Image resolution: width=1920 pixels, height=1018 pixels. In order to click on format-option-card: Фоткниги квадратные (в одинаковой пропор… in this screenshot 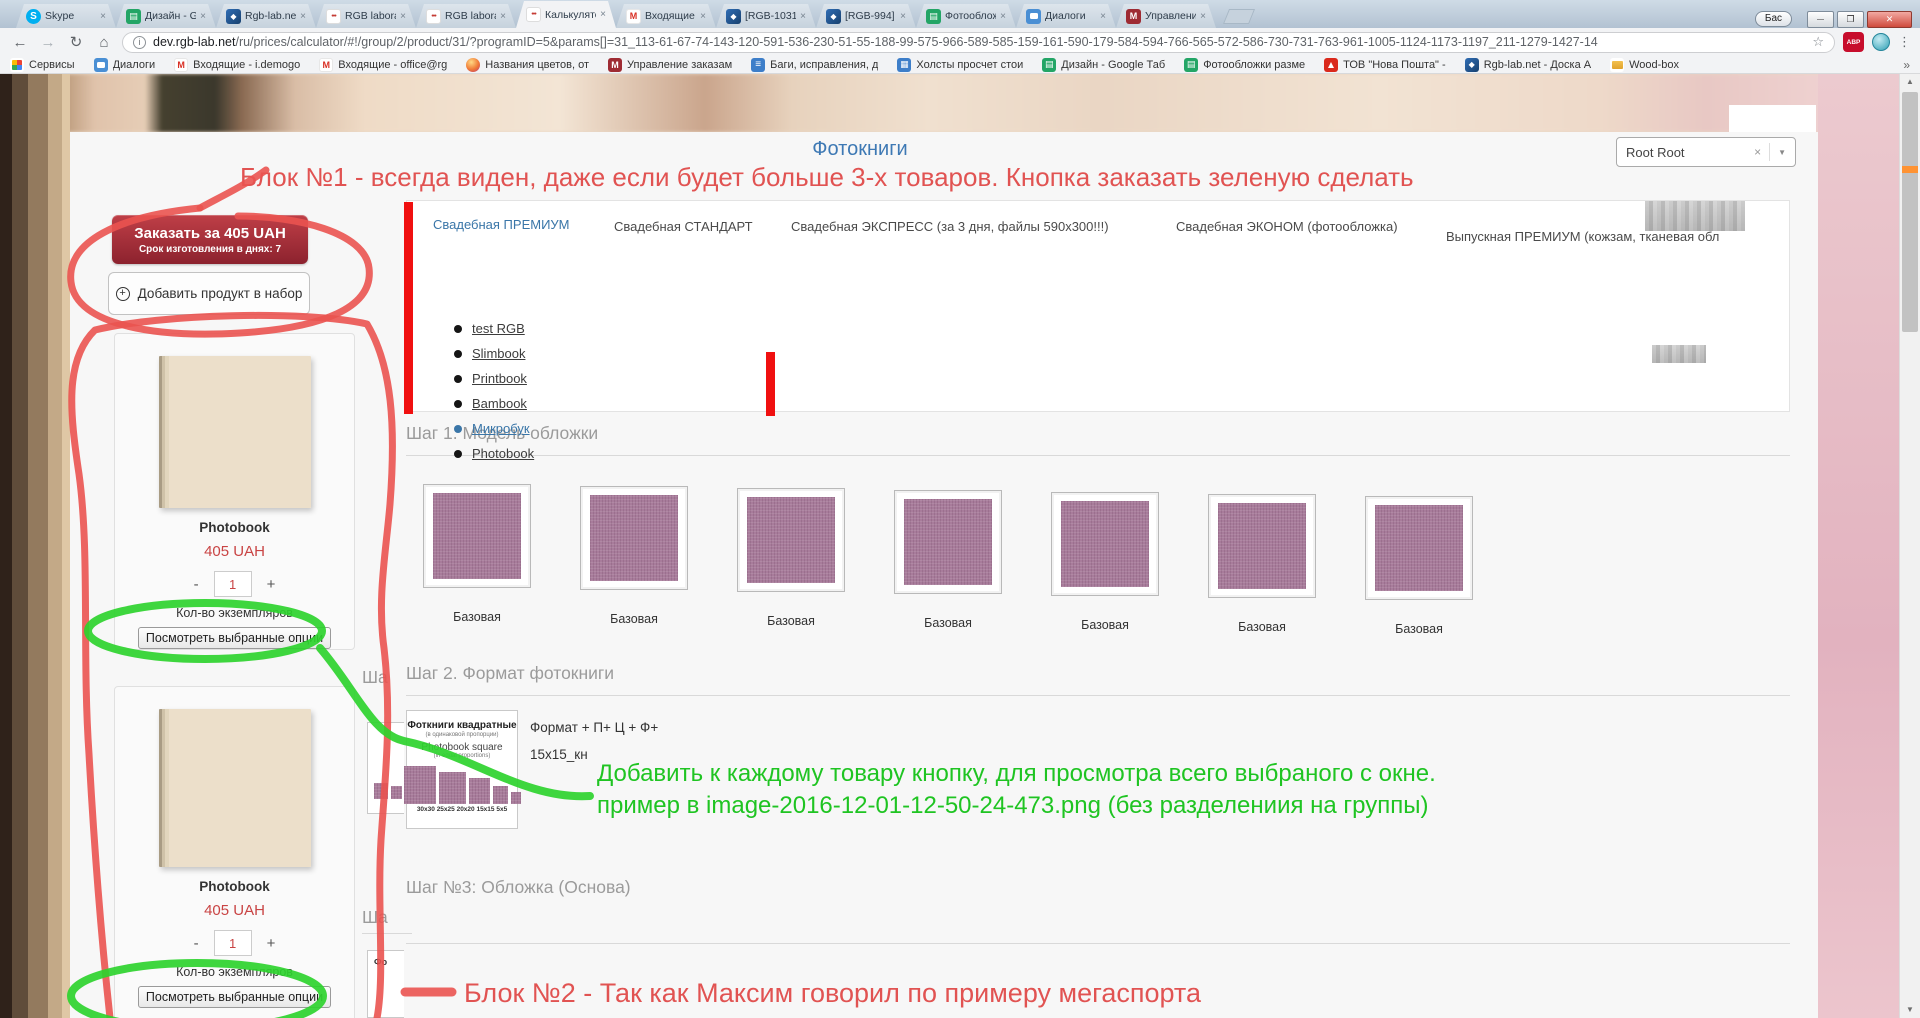, I will do `click(462, 769)`.